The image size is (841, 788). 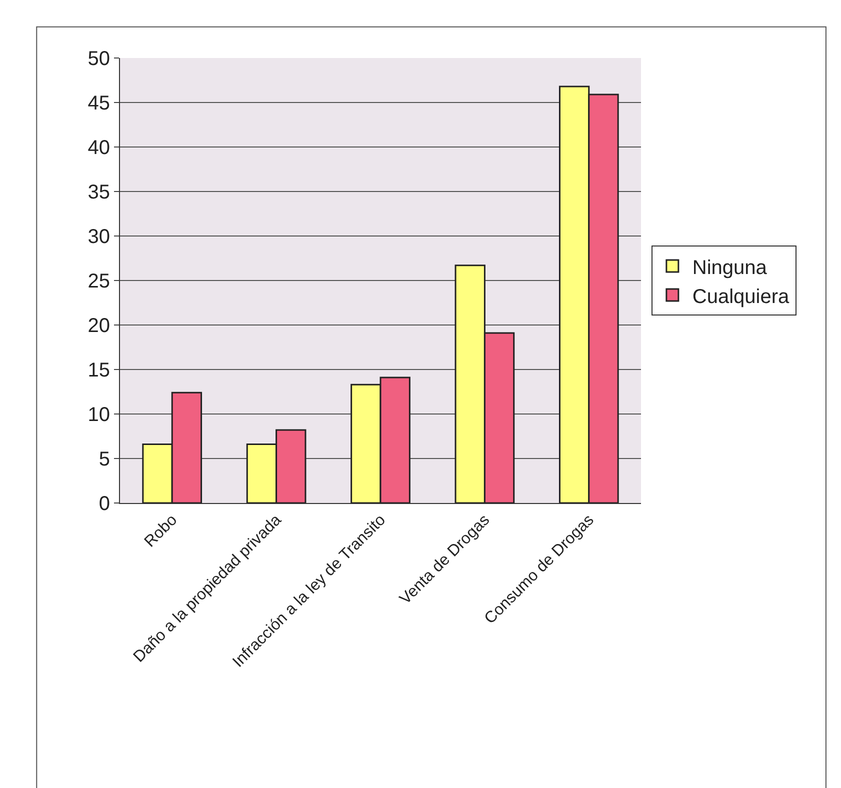 I want to click on y-tick-label: 50, so click(x=99, y=59).